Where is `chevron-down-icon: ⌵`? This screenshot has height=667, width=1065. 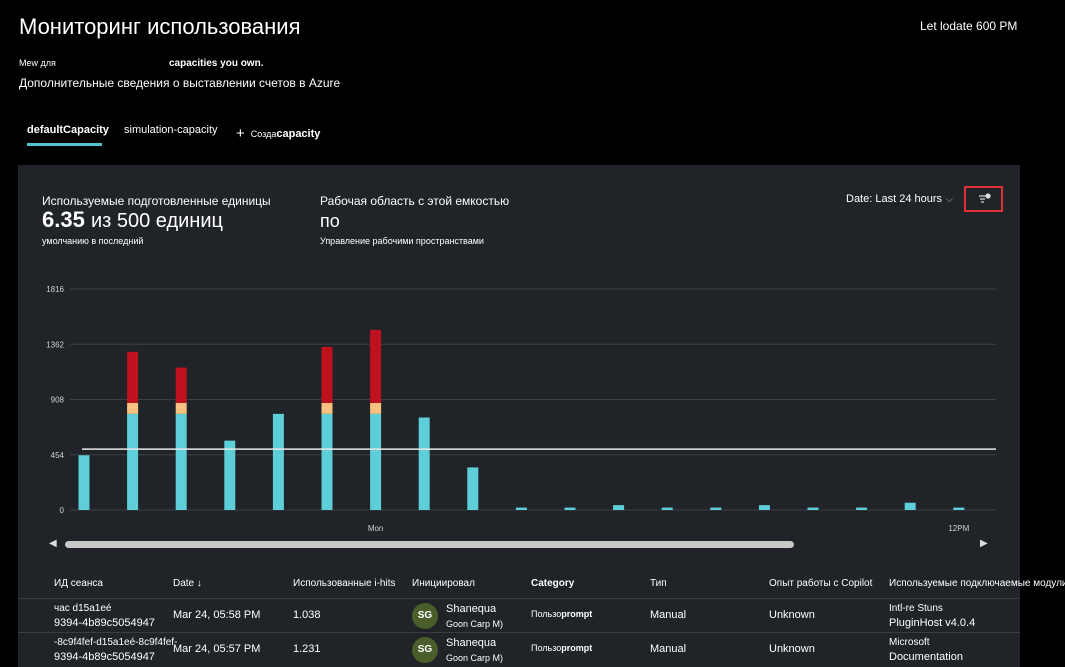
chevron-down-icon: ⌵ is located at coordinates (949, 199).